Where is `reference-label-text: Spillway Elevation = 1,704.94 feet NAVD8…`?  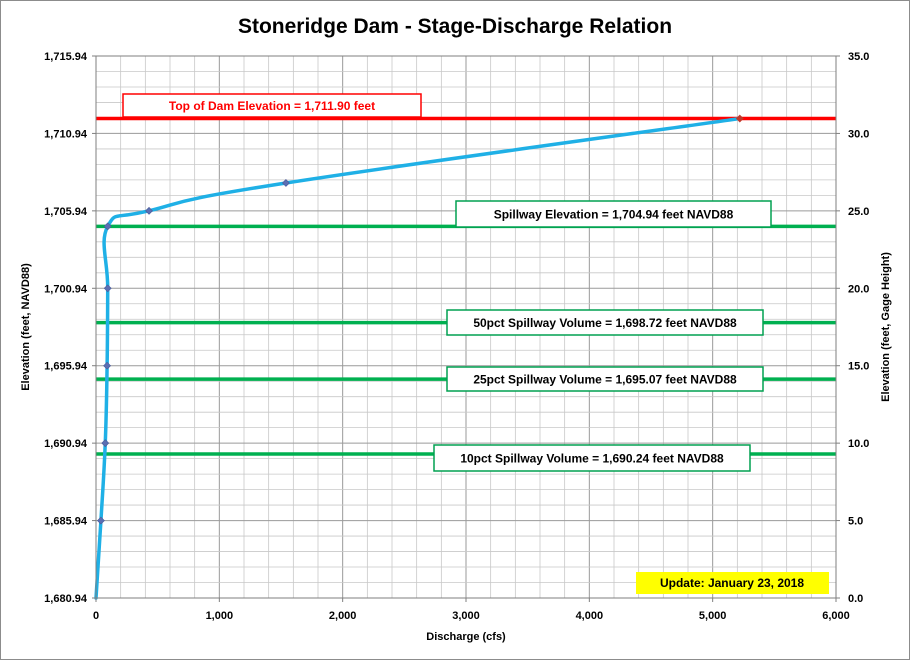
reference-label-text: Spillway Elevation = 1,704.94 feet NAVD8… is located at coordinates (614, 215).